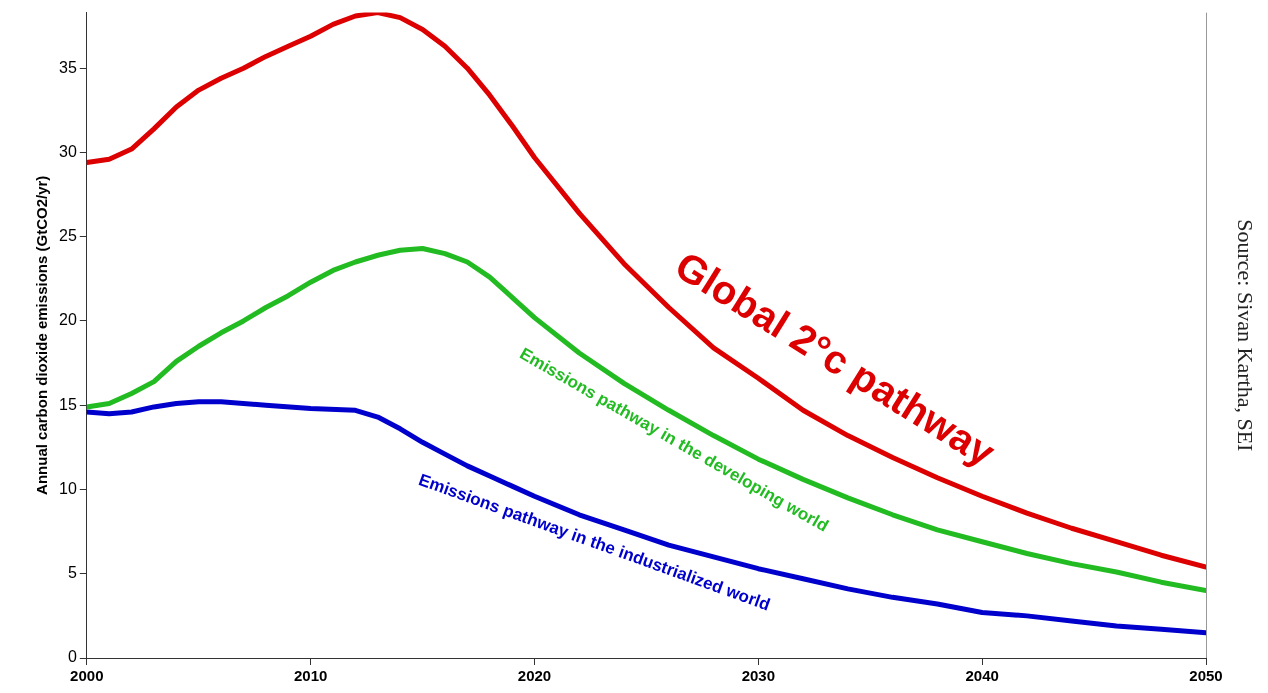 The height and width of the screenshot is (693, 1268). Describe the element at coordinates (87, 676) in the screenshot. I see `x-tick-label: 2000` at that location.